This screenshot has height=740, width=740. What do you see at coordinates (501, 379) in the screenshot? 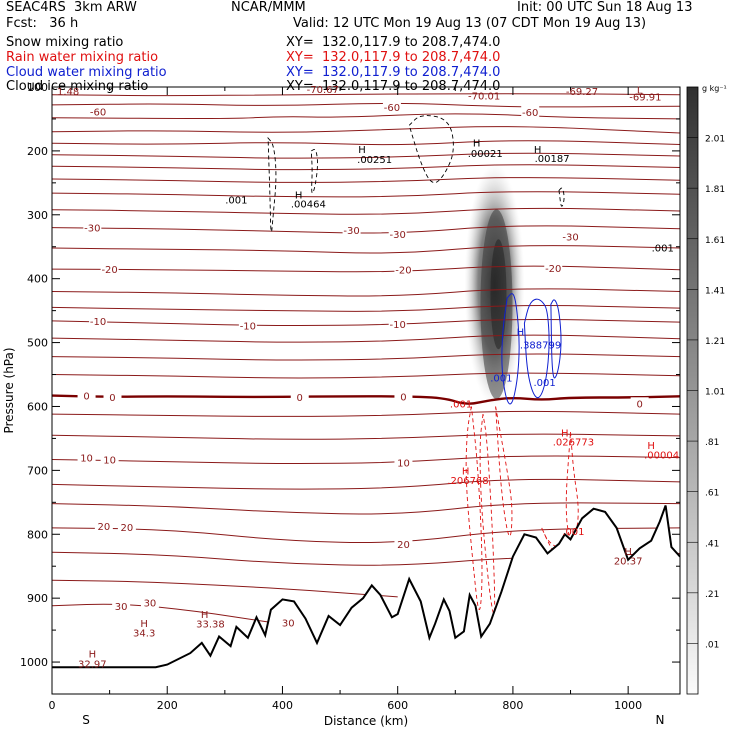
I see `cloud-water-marker-label: .001` at bounding box center [501, 379].